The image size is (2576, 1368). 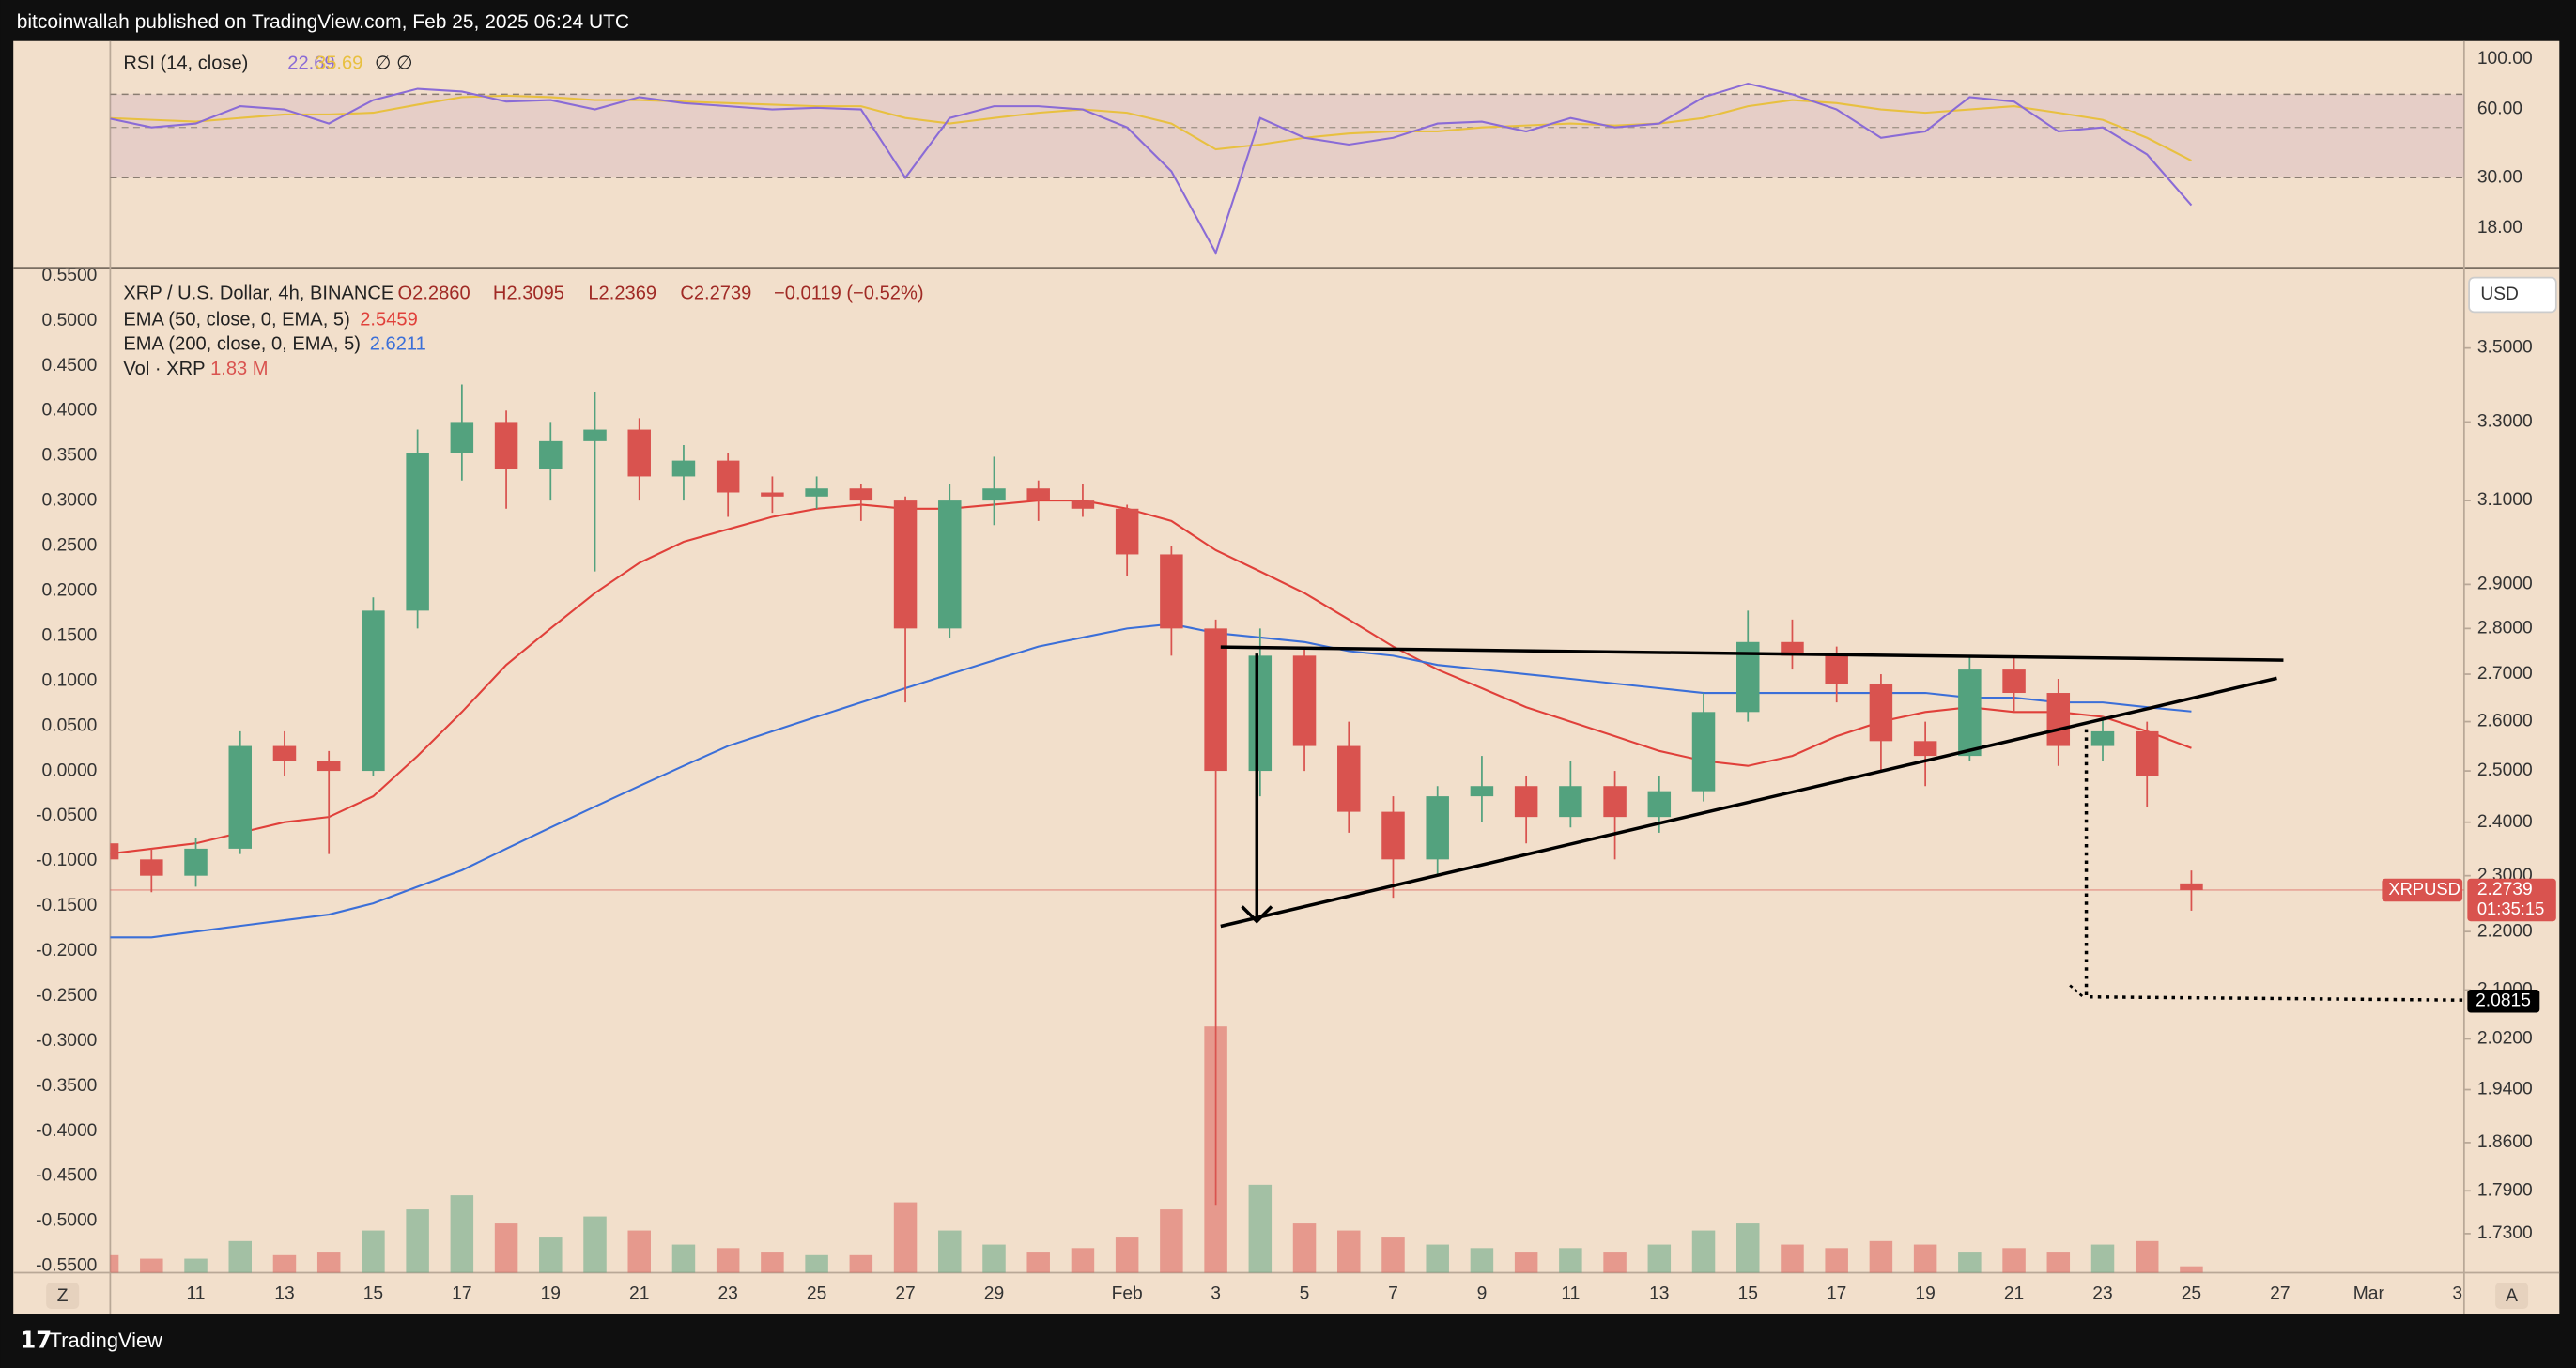 What do you see at coordinates (66, 996) in the screenshot?
I see `left-tick-label: -0.2500` at bounding box center [66, 996].